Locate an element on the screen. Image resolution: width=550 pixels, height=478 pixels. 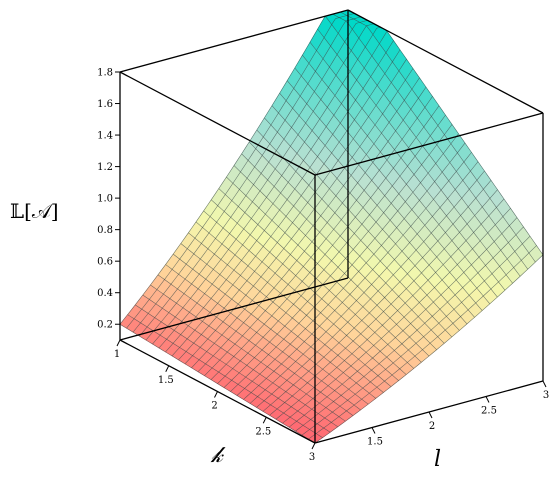
z-tick-label: 1.0 is located at coordinates (105, 199).